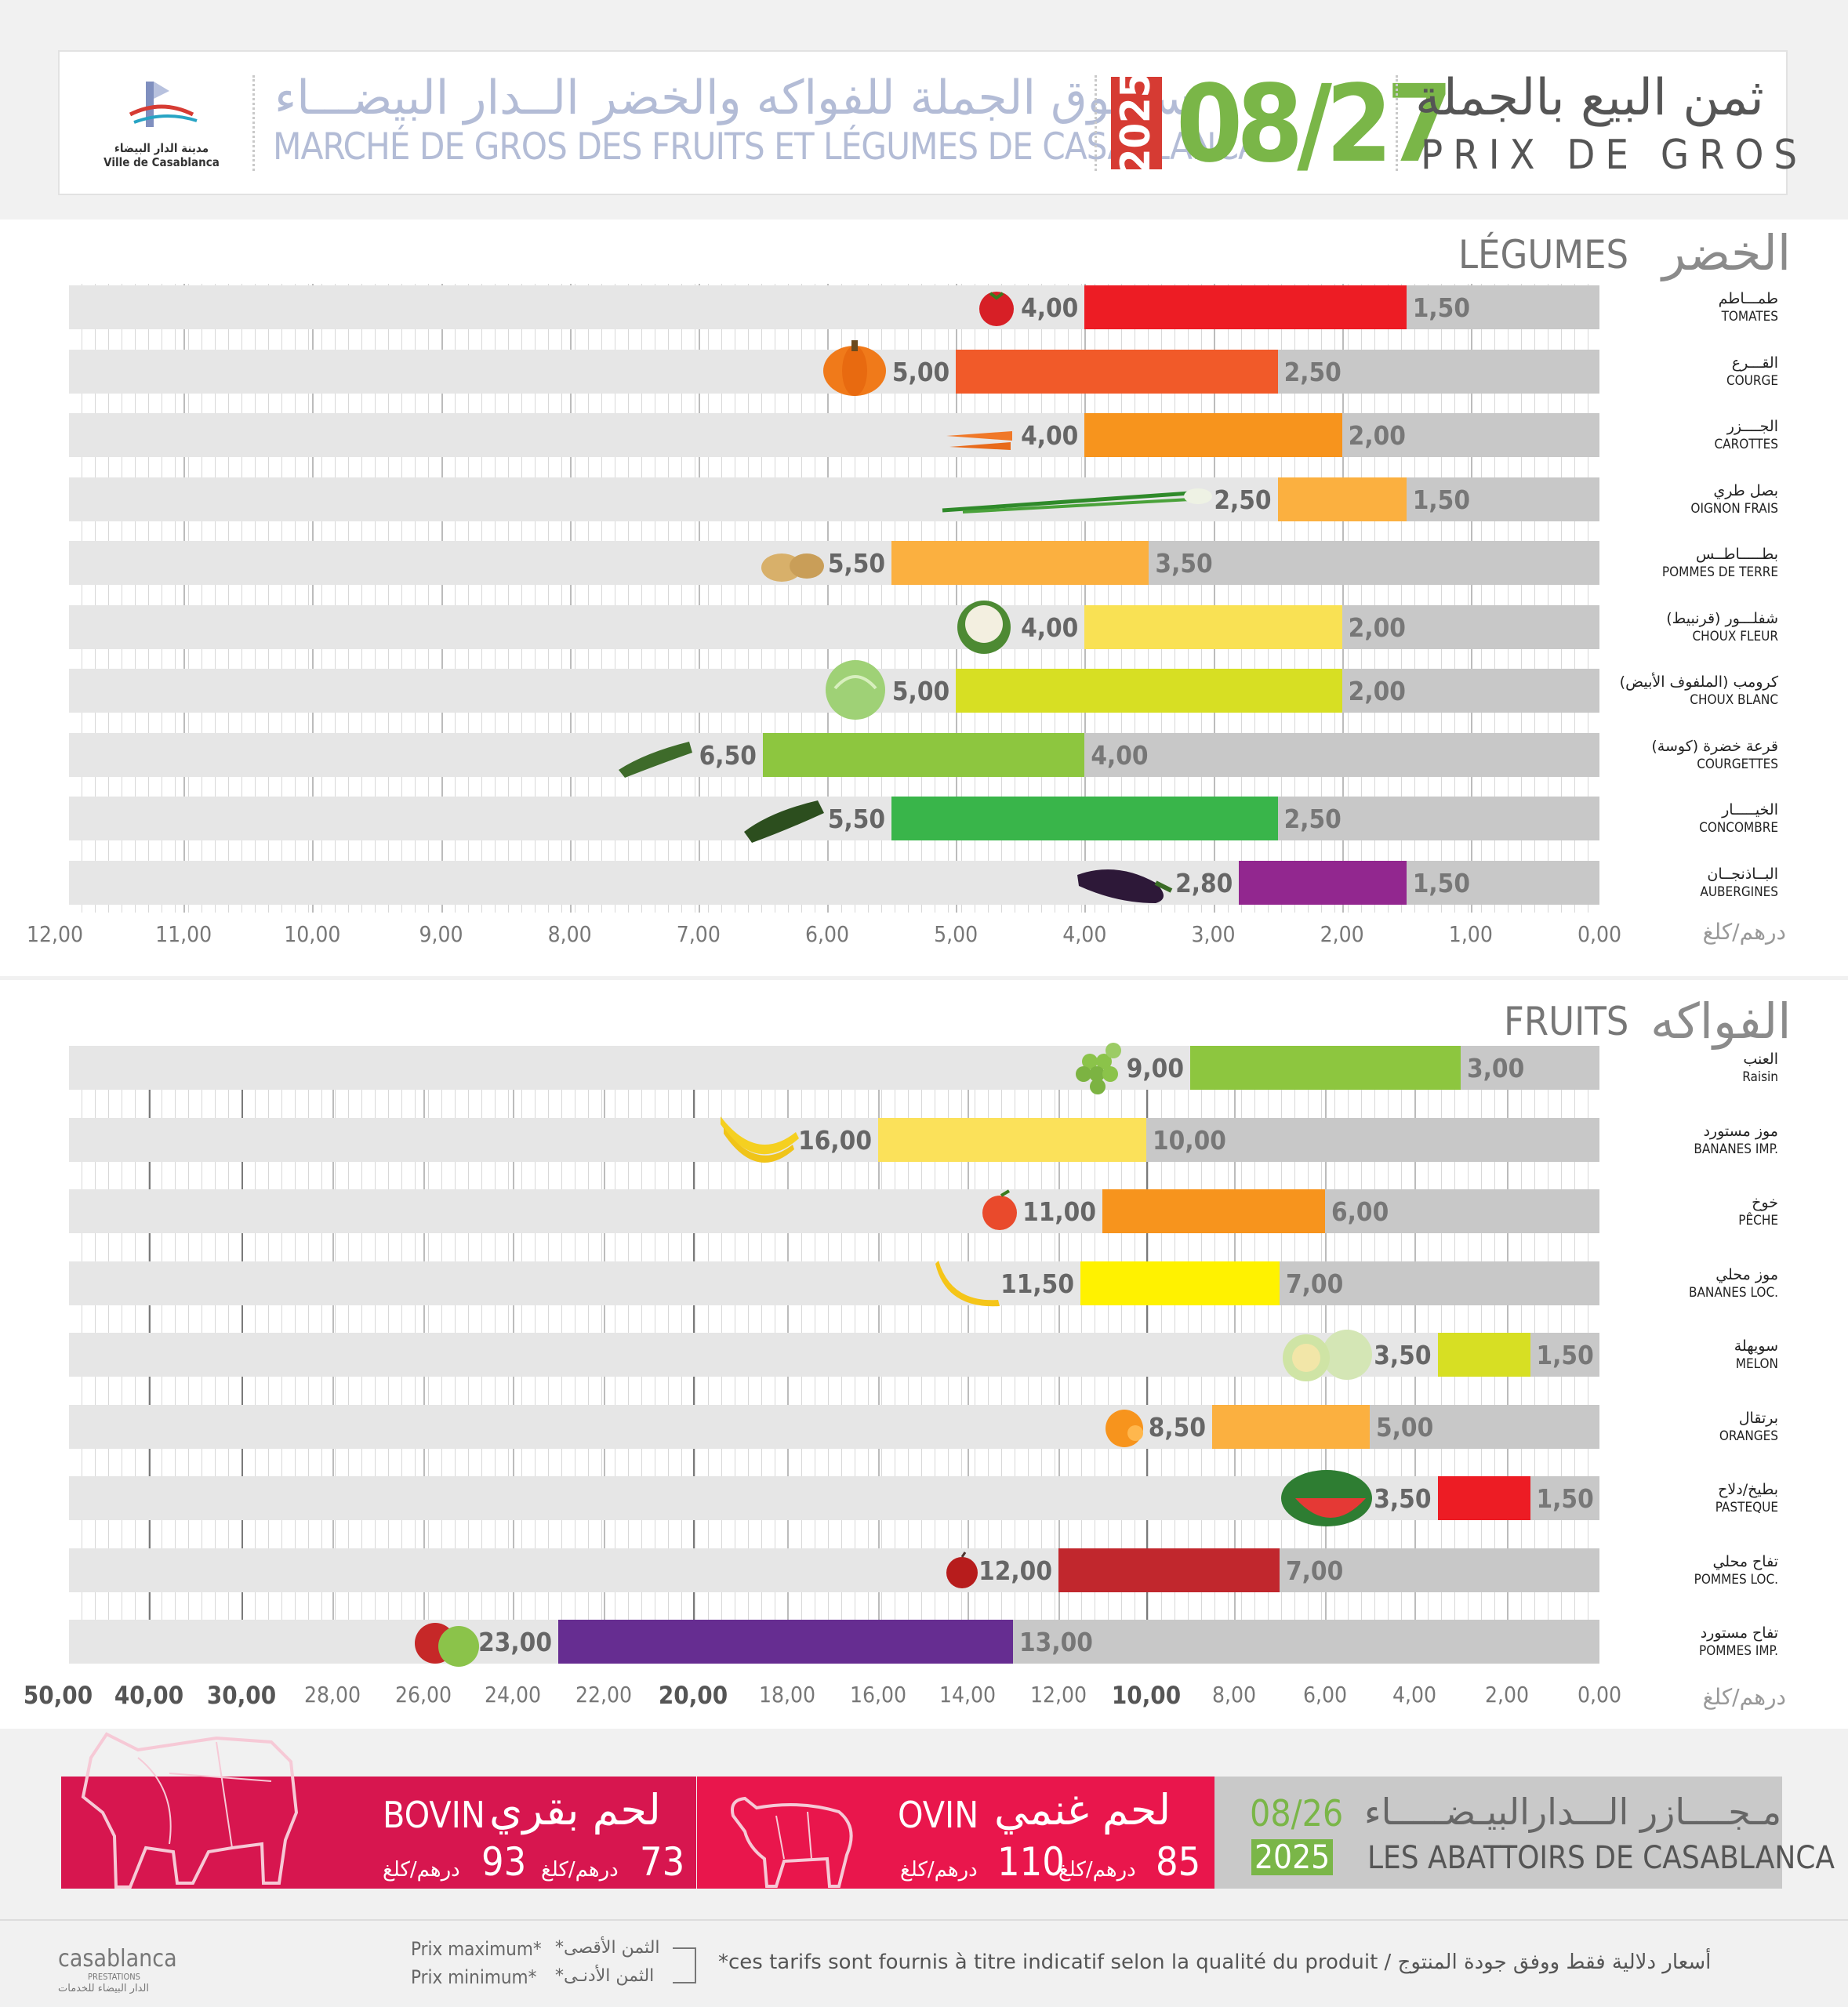  What do you see at coordinates (1234, 1695) in the screenshot?
I see `x-tick-label: 8,00` at bounding box center [1234, 1695].